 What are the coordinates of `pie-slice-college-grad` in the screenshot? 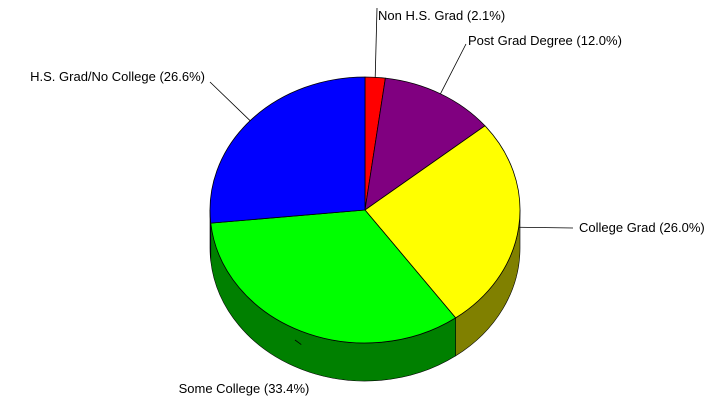 It's located at (442, 222).